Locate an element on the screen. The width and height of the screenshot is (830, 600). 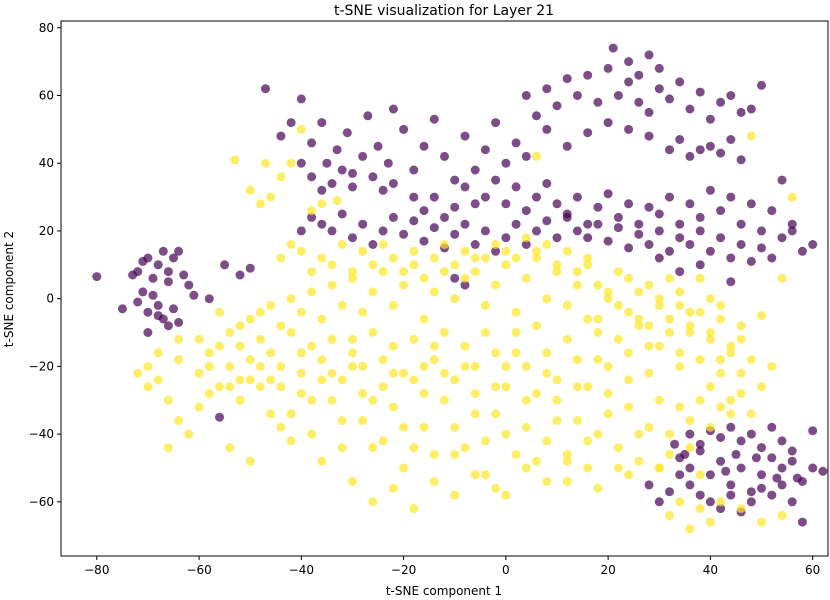
y-tick-label: −60 is located at coordinates (41, 502).